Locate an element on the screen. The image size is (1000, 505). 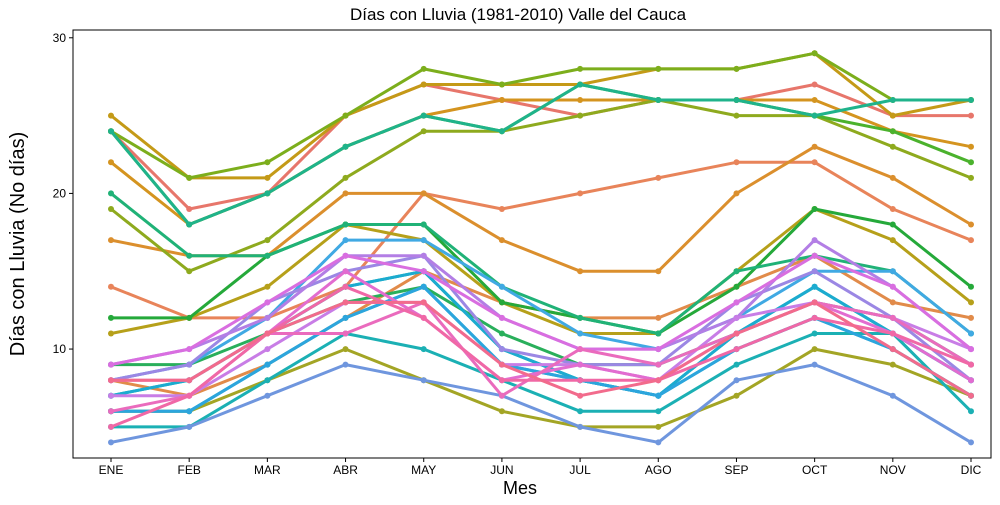
x-tick-label: JUN is located at coordinates (501, 470).